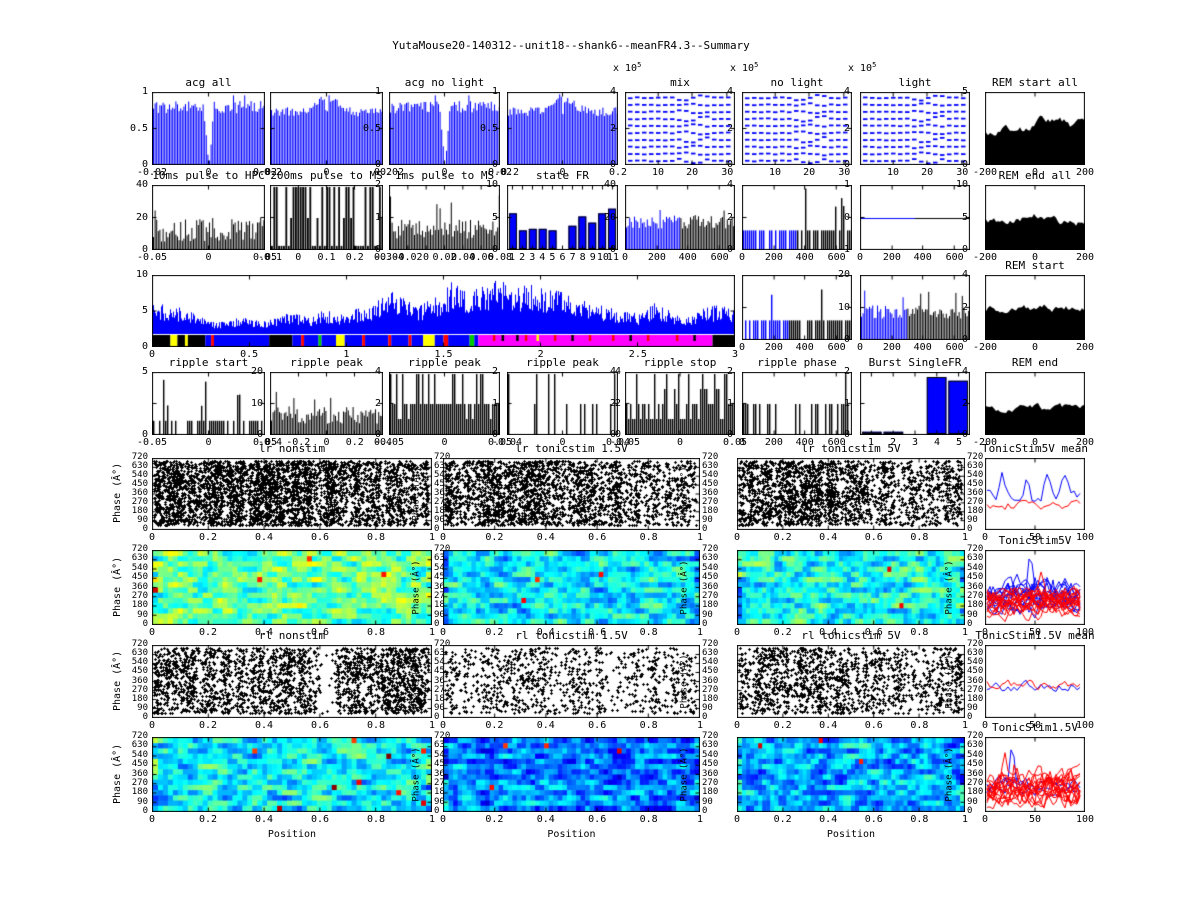 This screenshot has width=1200, height=900. What do you see at coordinates (612, 371) in the screenshot?
I see `ripple-peak-c-ytick-right: 4` at bounding box center [612, 371].